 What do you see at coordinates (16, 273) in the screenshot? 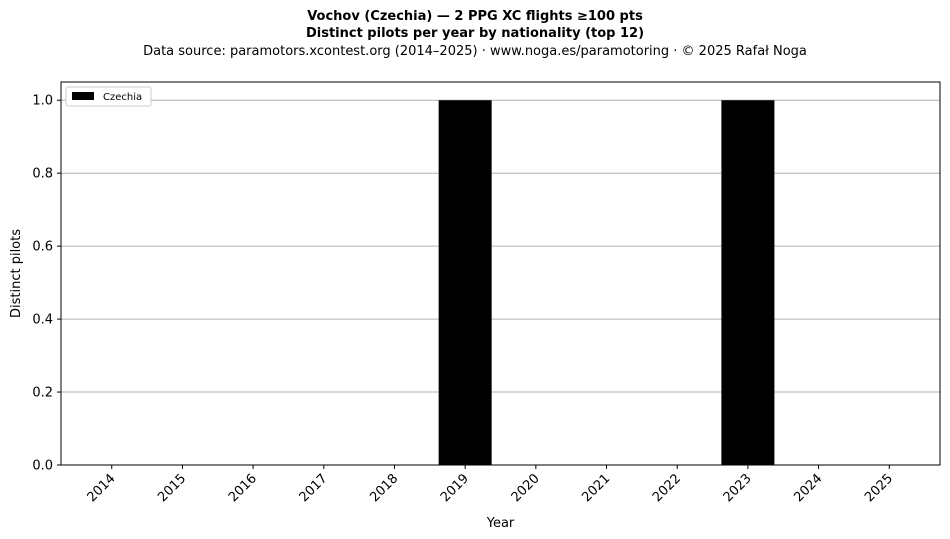
I see `y-axis-label: Distinct pilots` at bounding box center [16, 273].